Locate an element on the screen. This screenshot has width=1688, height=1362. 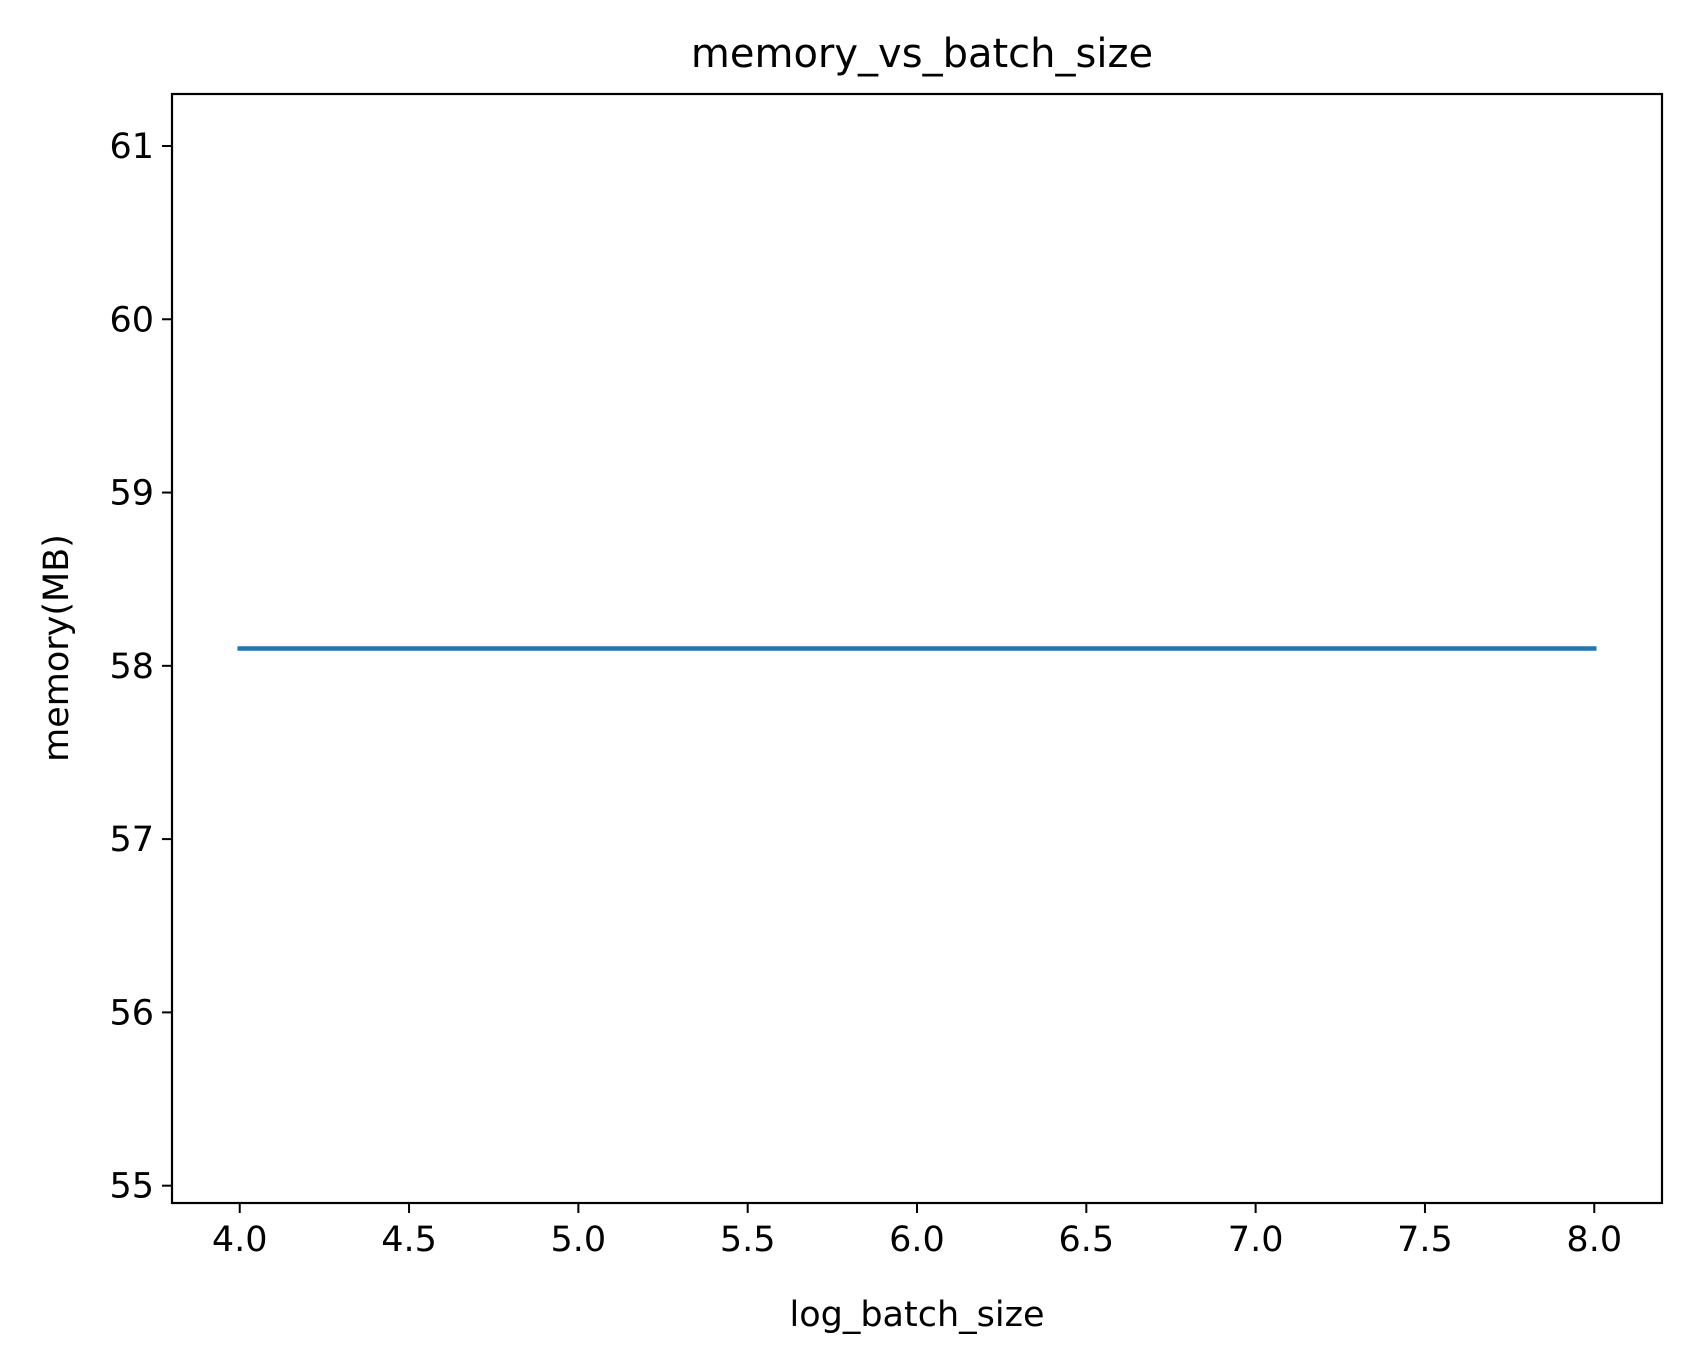
y-tick-label: 61 is located at coordinates (131, 147).